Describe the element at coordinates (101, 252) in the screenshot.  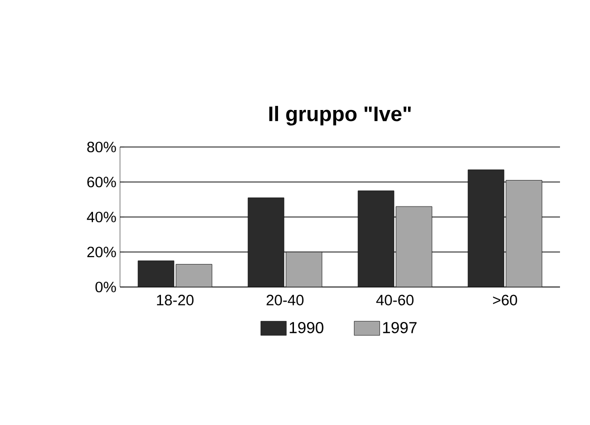
I see `y-tick-label: 20%` at that location.